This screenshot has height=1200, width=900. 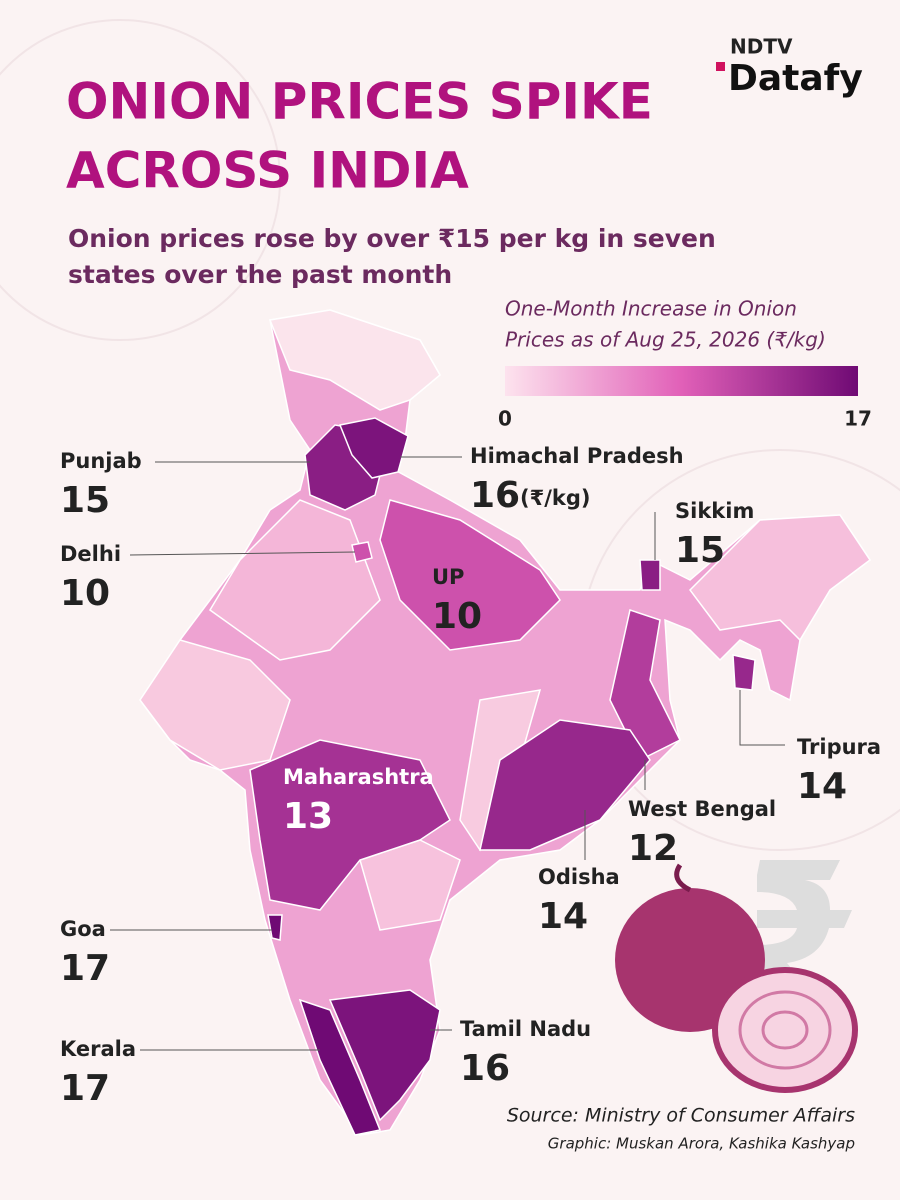 What do you see at coordinates (260, 274) in the screenshot?
I see `subtitle: states over the past month` at bounding box center [260, 274].